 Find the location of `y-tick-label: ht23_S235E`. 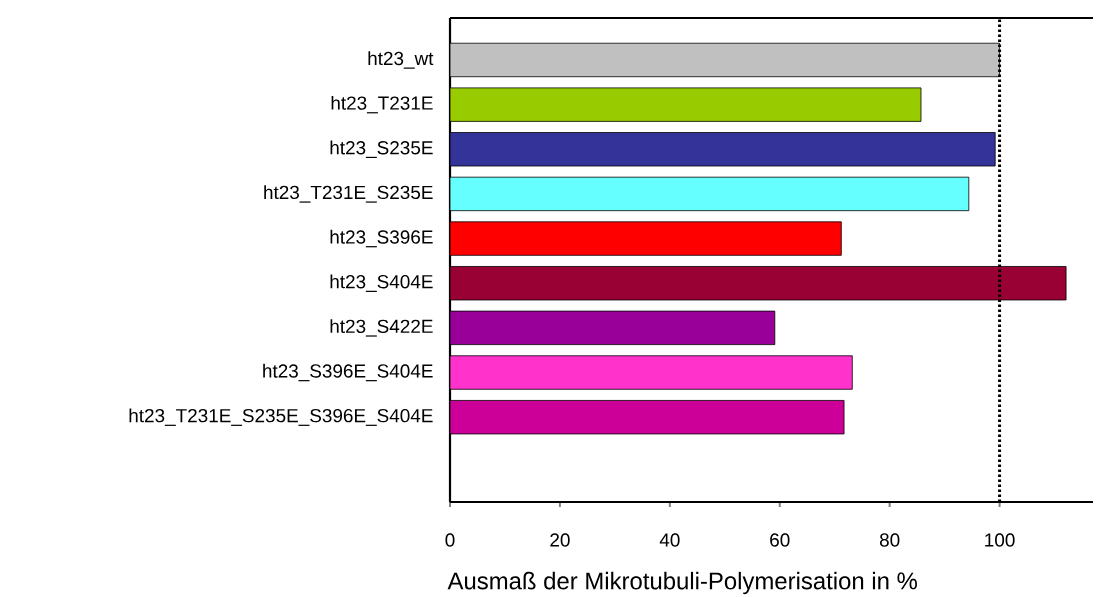

y-tick-label: ht23_S235E is located at coordinates (381, 149).